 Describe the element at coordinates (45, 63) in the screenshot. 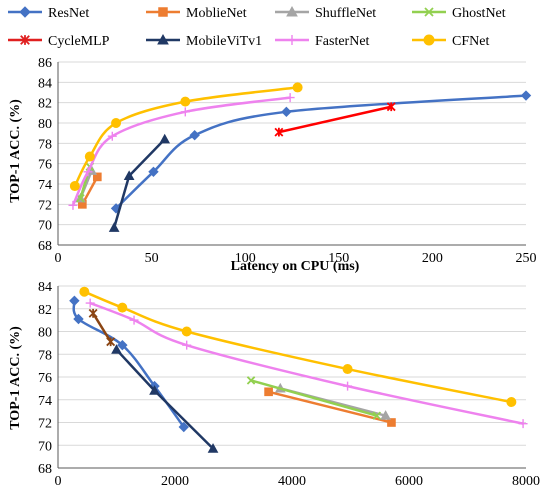

I see `y-tick-label: 86` at that location.